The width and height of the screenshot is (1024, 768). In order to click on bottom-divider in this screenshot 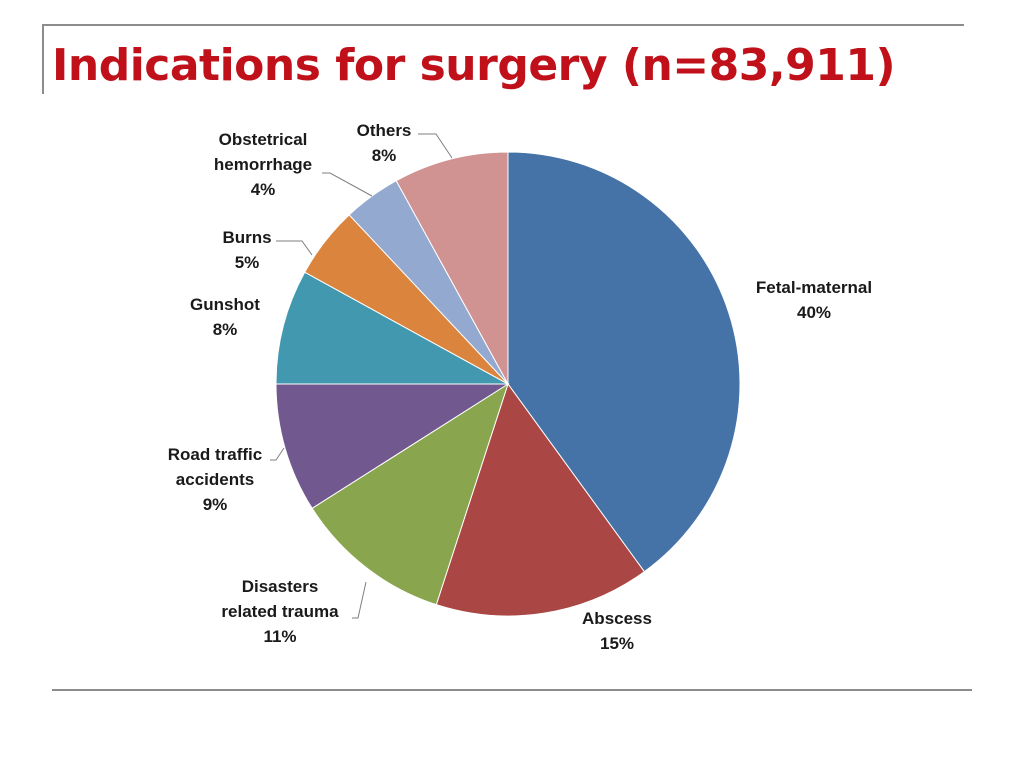, I will do `click(512, 690)`.